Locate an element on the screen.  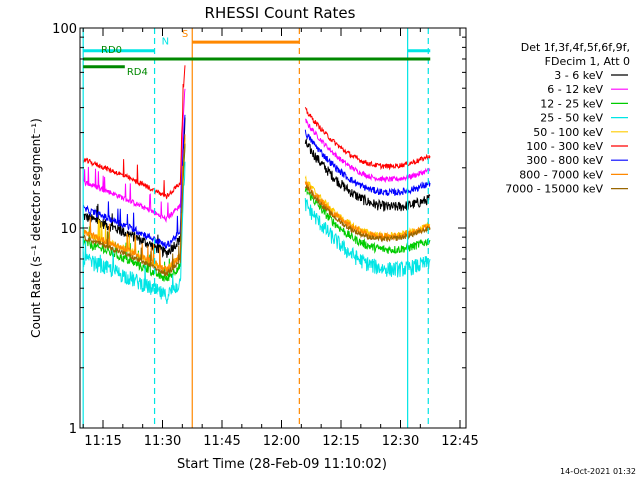
legend-header-line-2: FDecim 1, Att 0 is located at coordinates (587, 61).